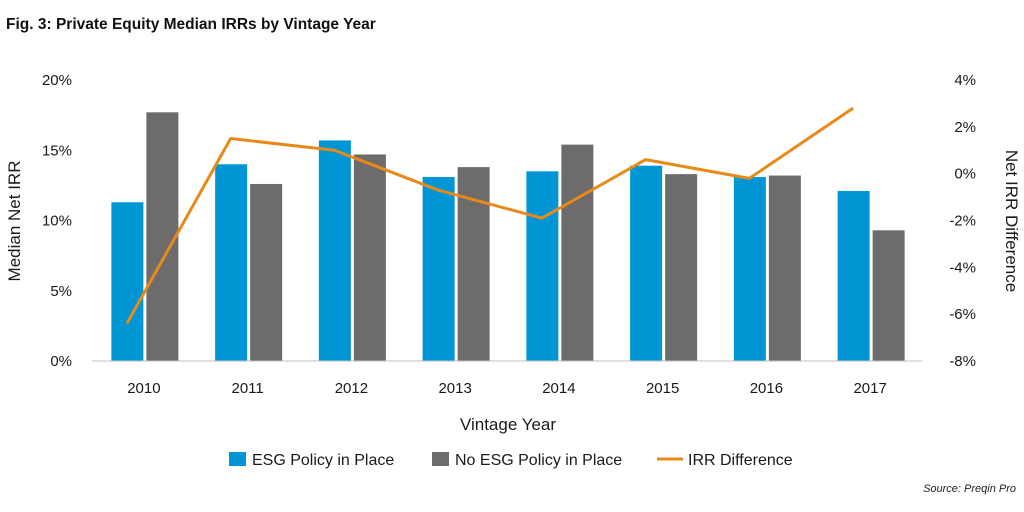 This screenshot has width=1024, height=512. What do you see at coordinates (266, 272) in the screenshot?
I see `bar-no-esg-2011` at bounding box center [266, 272].